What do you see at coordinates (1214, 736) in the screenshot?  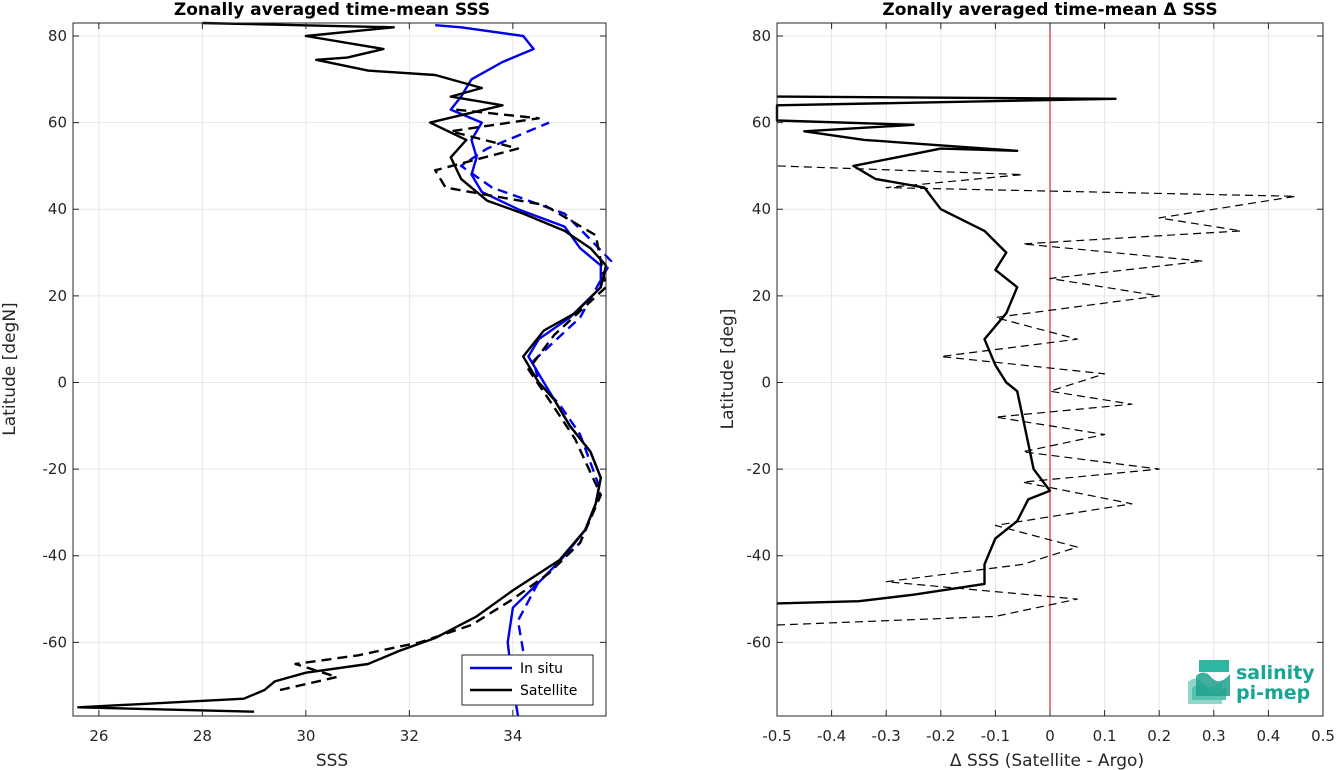 I see `right-x-tick-label-8: 0.3` at bounding box center [1214, 736].